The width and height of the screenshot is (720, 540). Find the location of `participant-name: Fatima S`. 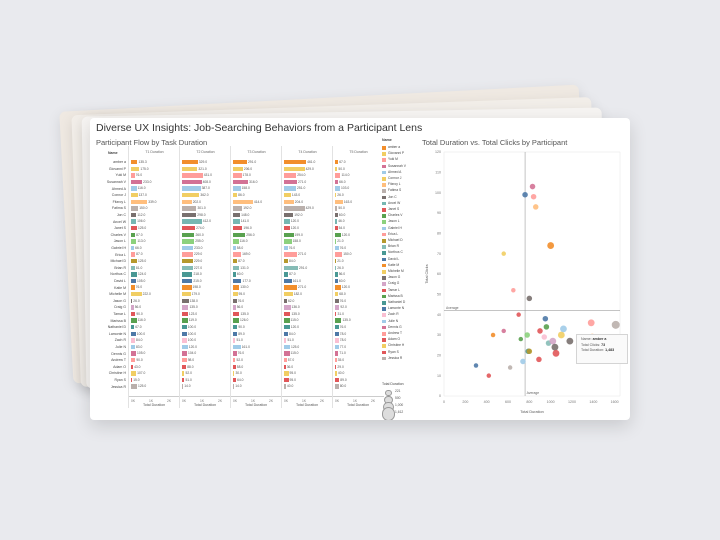

participant-name: Fatima S is located at coordinates (118, 208).